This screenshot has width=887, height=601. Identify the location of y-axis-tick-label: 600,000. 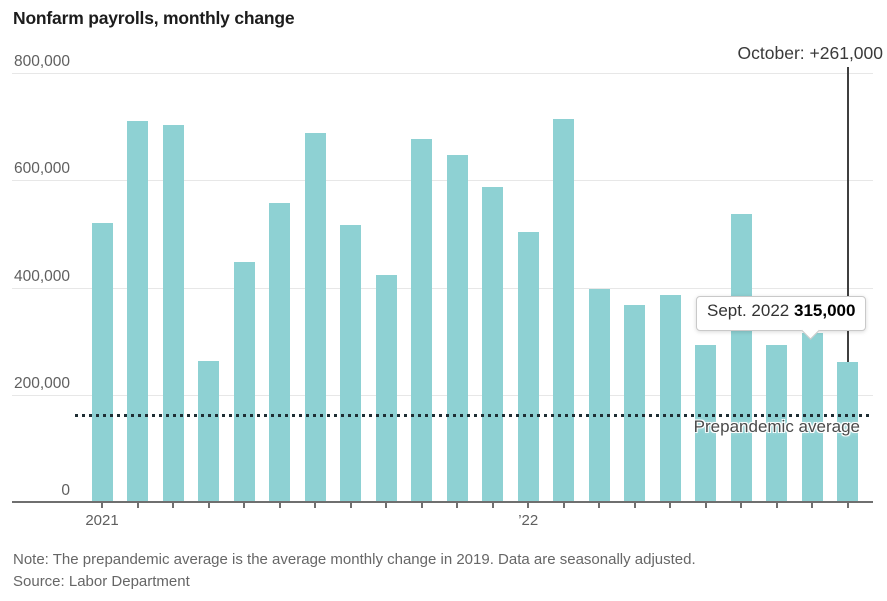
(41, 169).